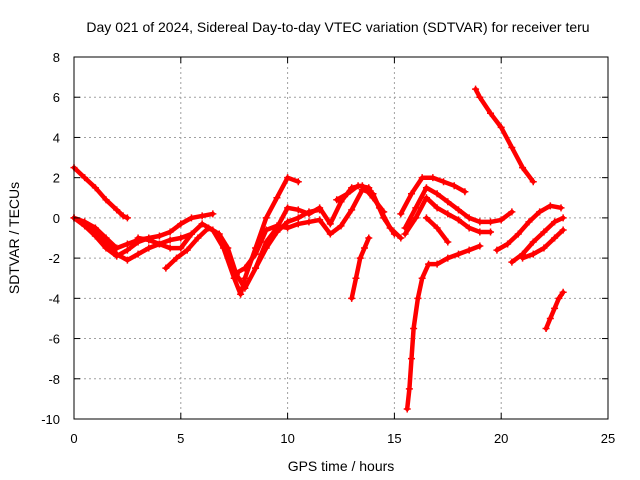 This screenshot has width=640, height=480. Describe the element at coordinates (341, 466) in the screenshot. I see `x-axis-label: GPS time / hours` at that location.